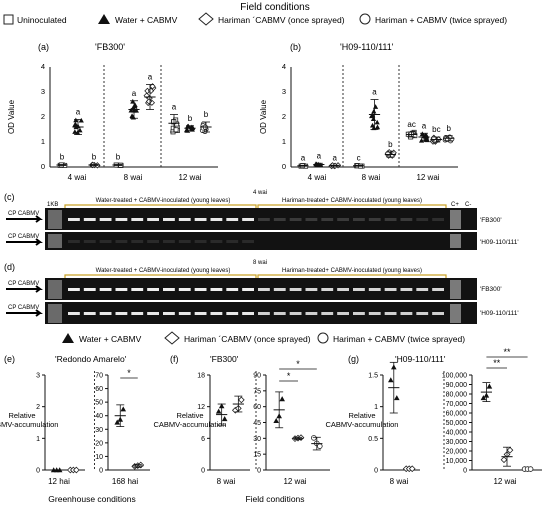  What do you see at coordinates (176, 130) in the screenshot?
I see `square-point` at bounding box center [176, 130].